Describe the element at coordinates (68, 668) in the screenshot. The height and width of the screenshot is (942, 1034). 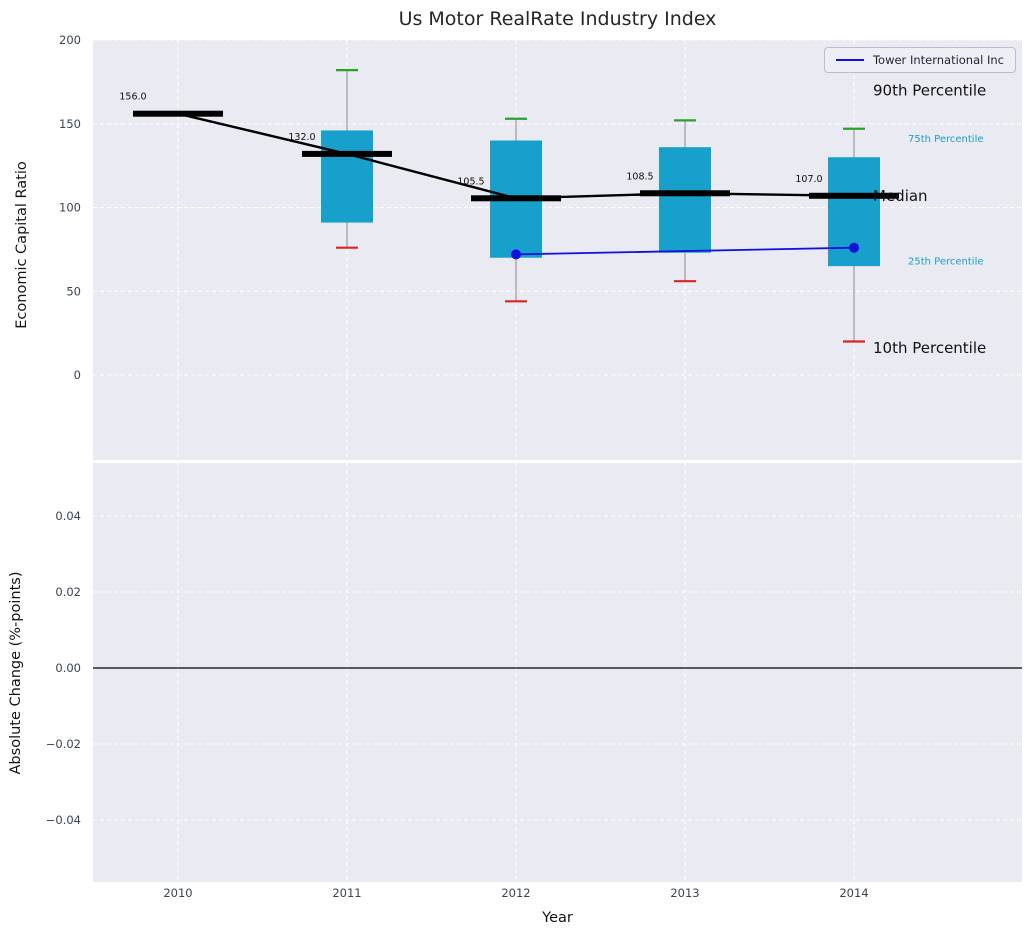
I see `bottom-y-tick-label: 0.00` at that location.